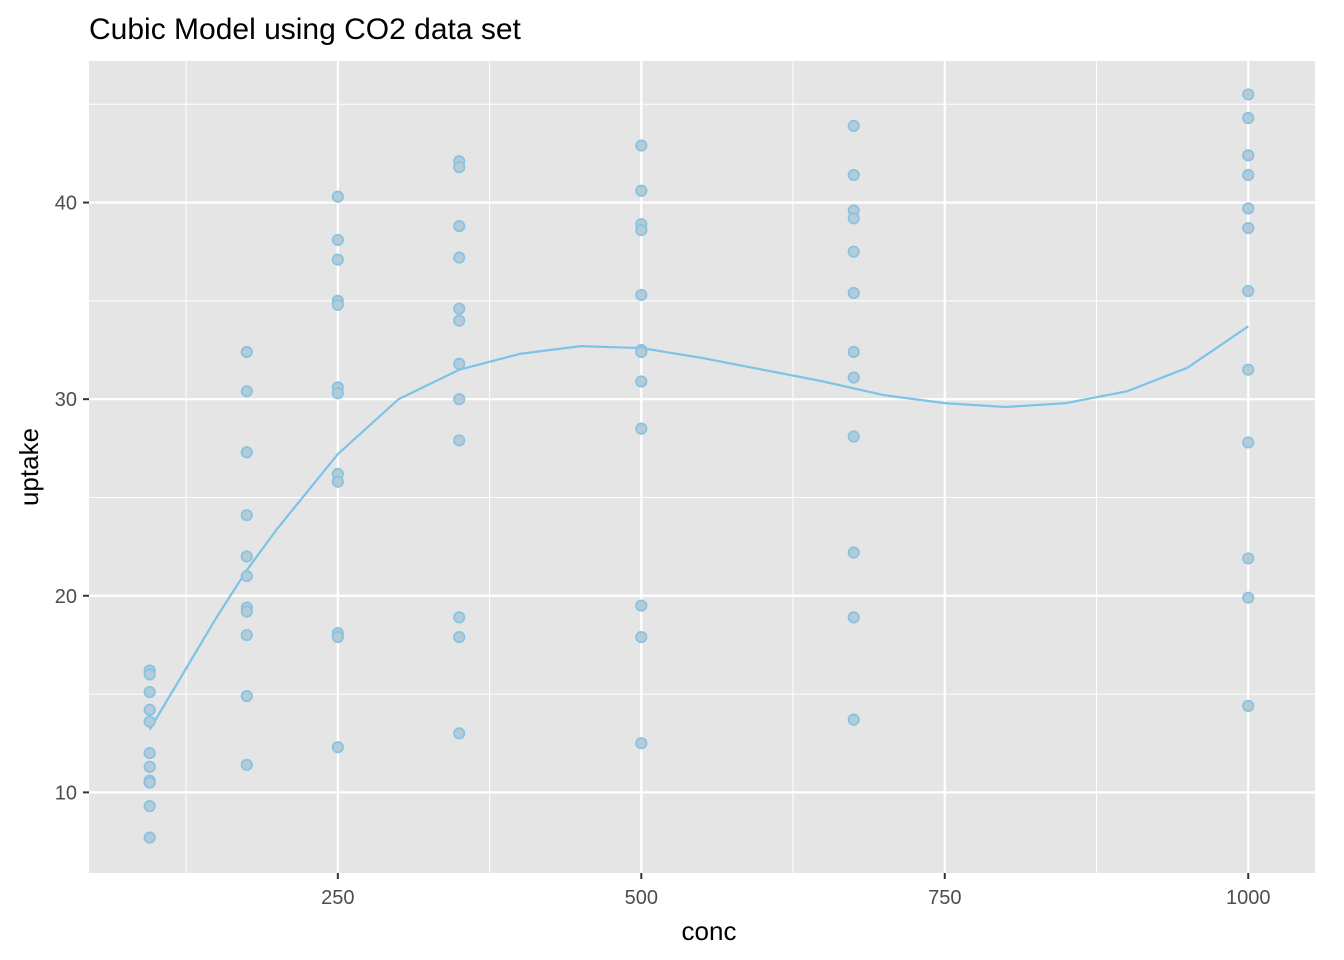 Image resolution: width=1344 pixels, height=960 pixels. I want to click on chart-title: Cubic Model using CO2 data set, so click(305, 29).